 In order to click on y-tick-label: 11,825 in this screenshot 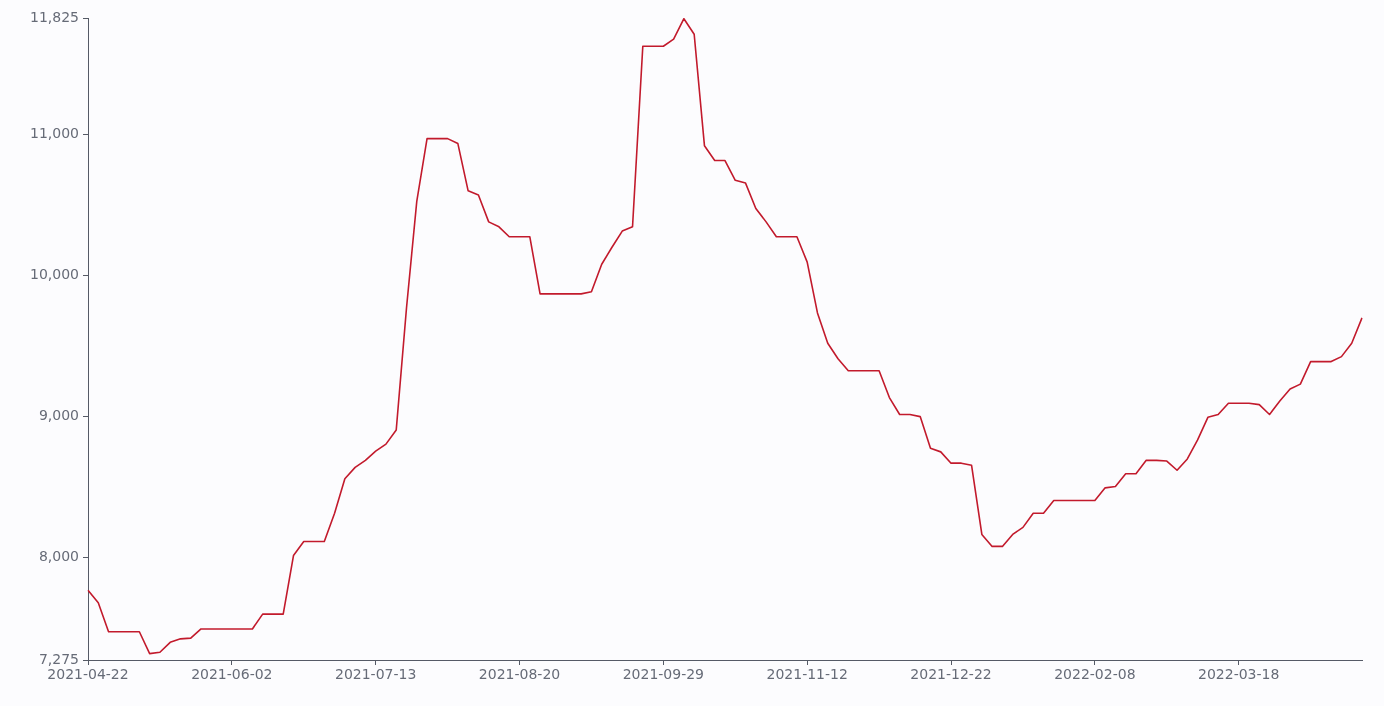, I will do `click(54, 16)`.